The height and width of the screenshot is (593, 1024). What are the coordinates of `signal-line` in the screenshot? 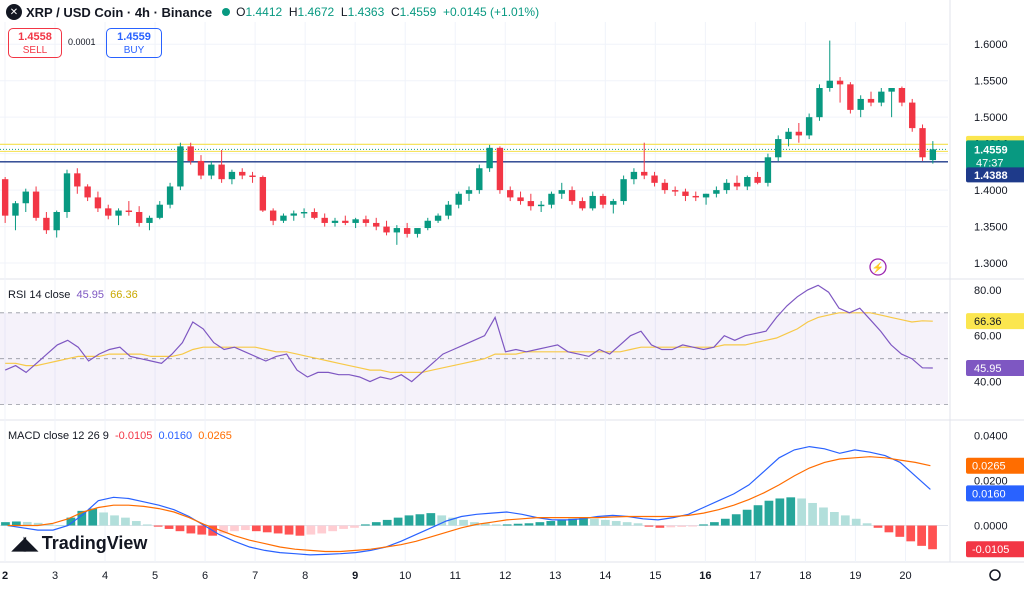 It's located at (469, 504).